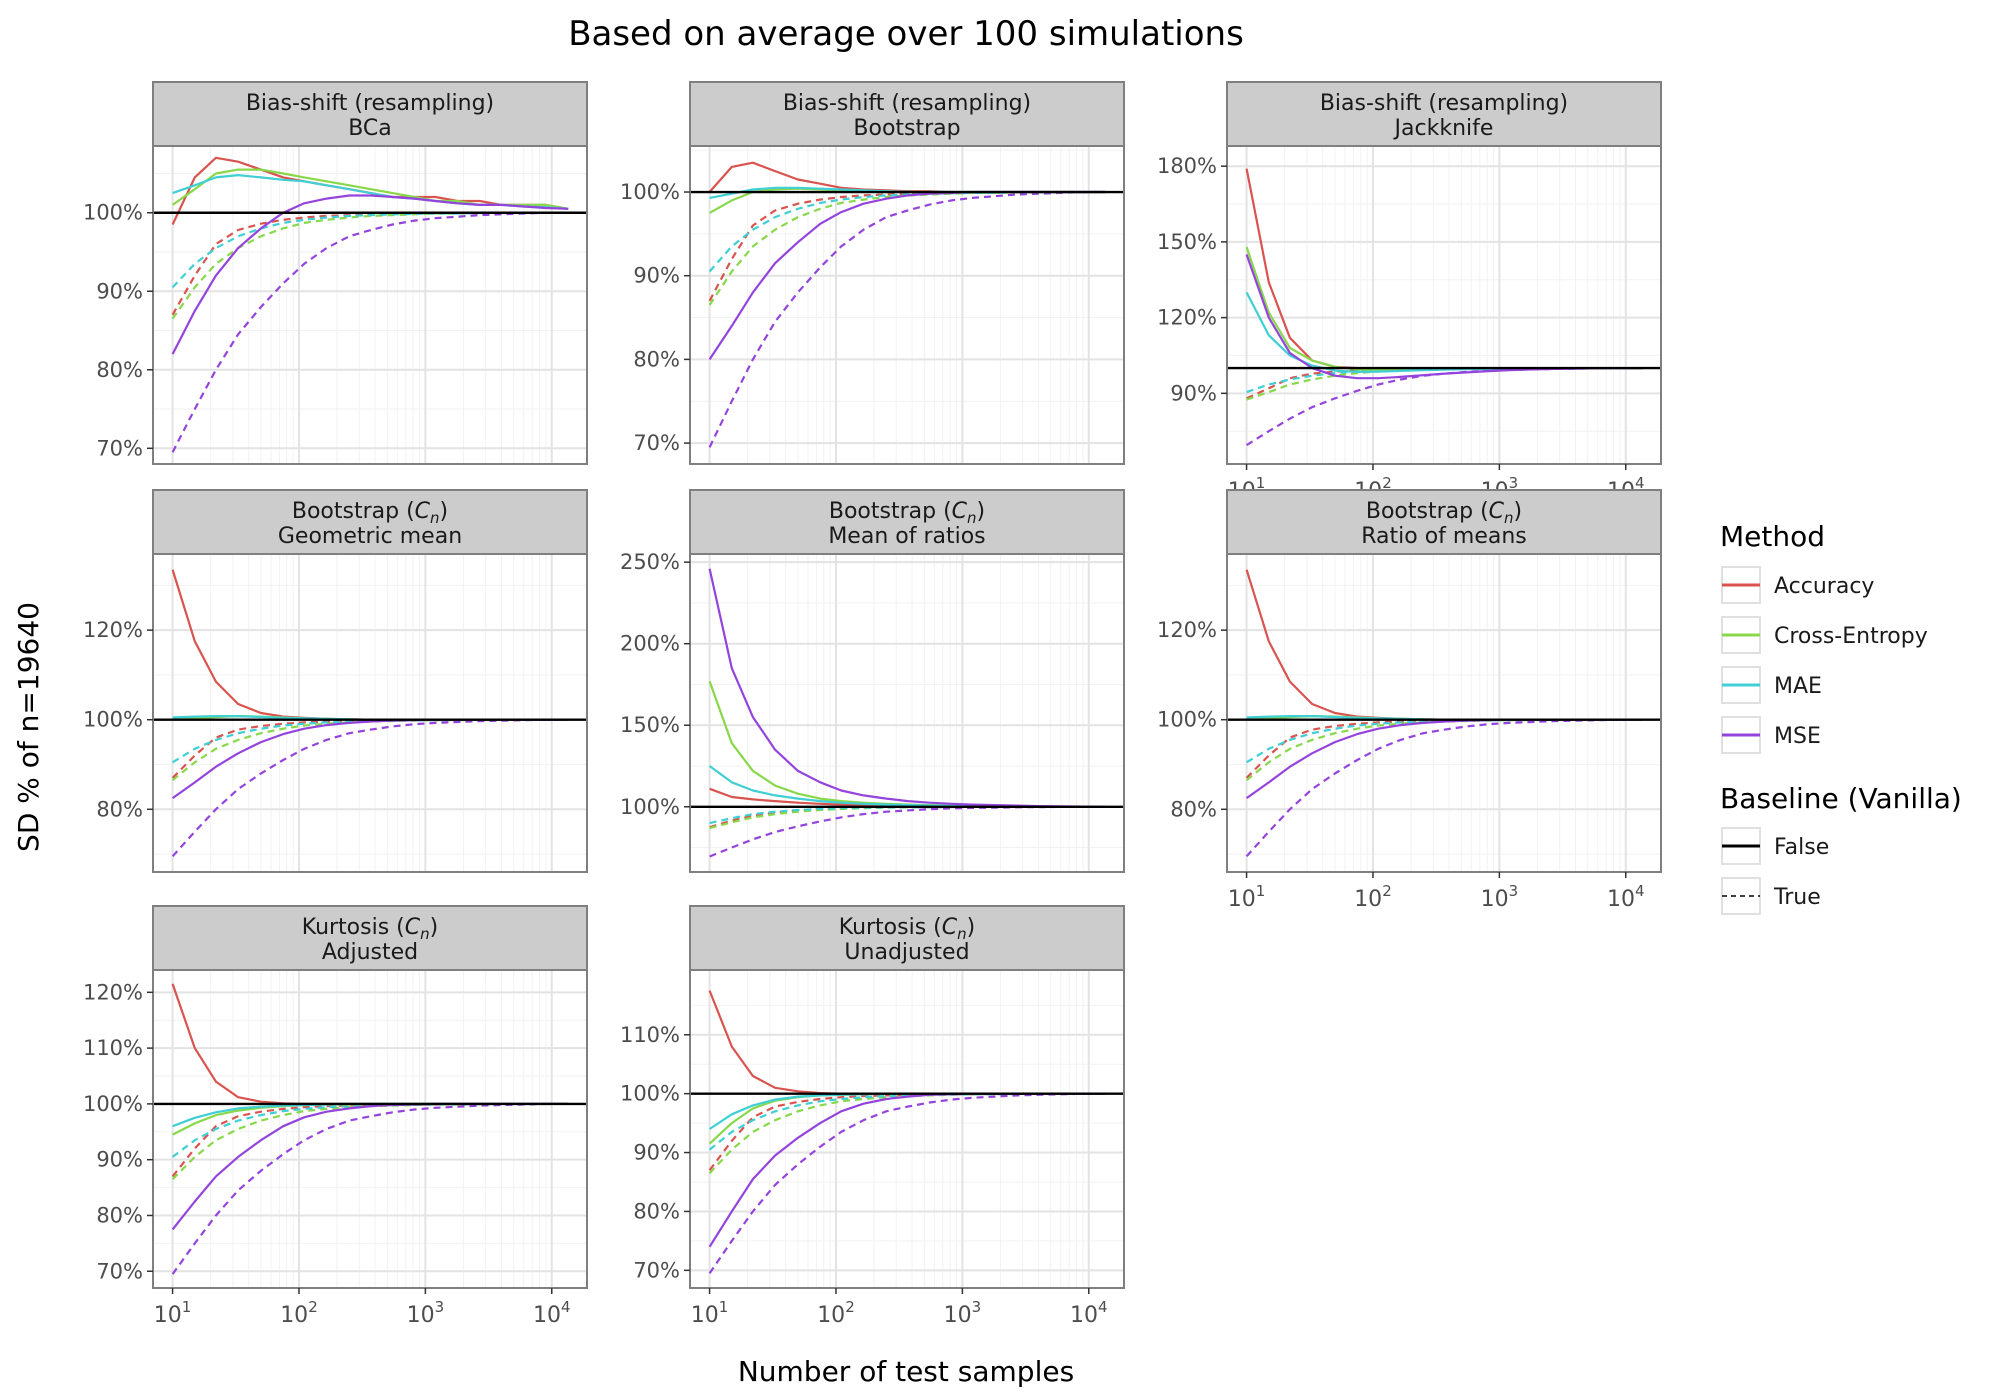  Describe the element at coordinates (1771, 735) in the screenshot. I see `legend-item: MSE` at that location.